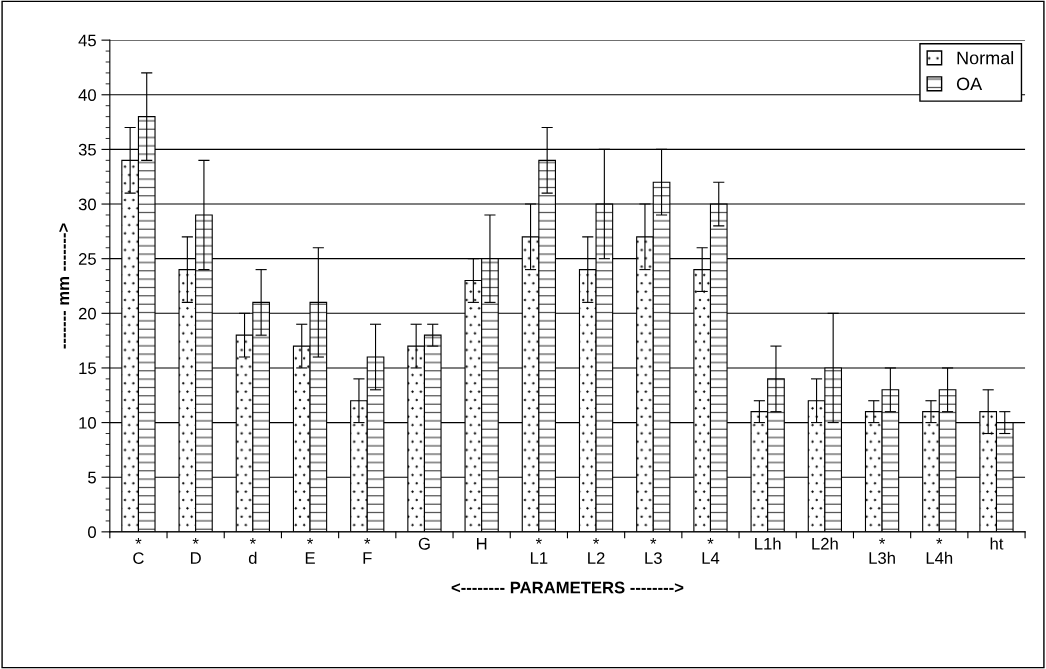  What do you see at coordinates (87, 149) in the screenshot?
I see `y-tick-label: 35` at bounding box center [87, 149].